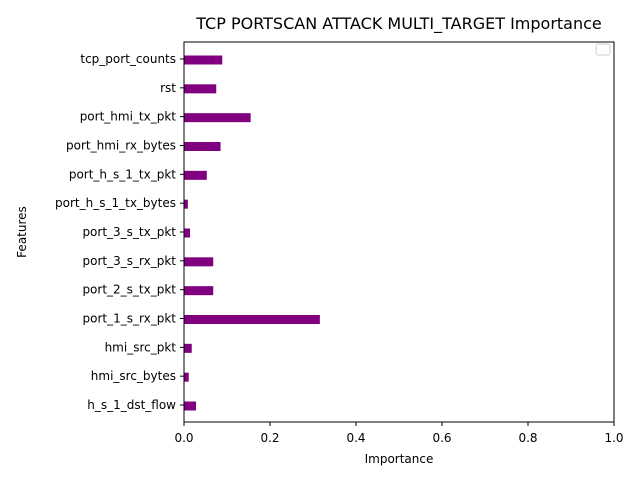 The image size is (640, 484). I want to click on x-tick-label: 0.4, so click(355, 438).